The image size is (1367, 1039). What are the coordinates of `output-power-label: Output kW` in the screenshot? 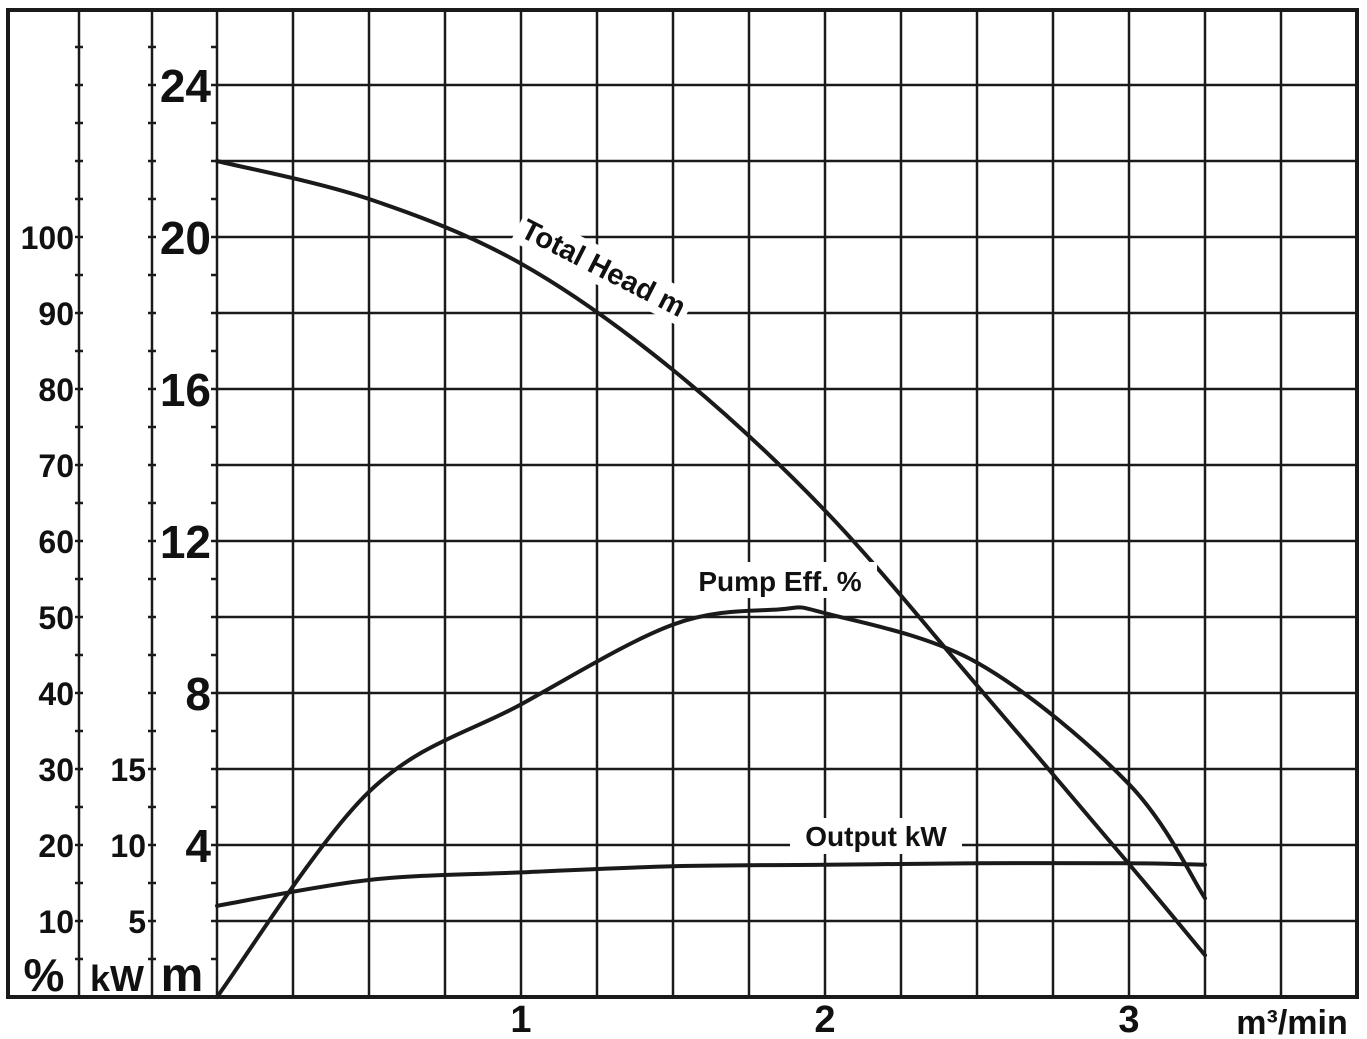 It's located at (876, 836).